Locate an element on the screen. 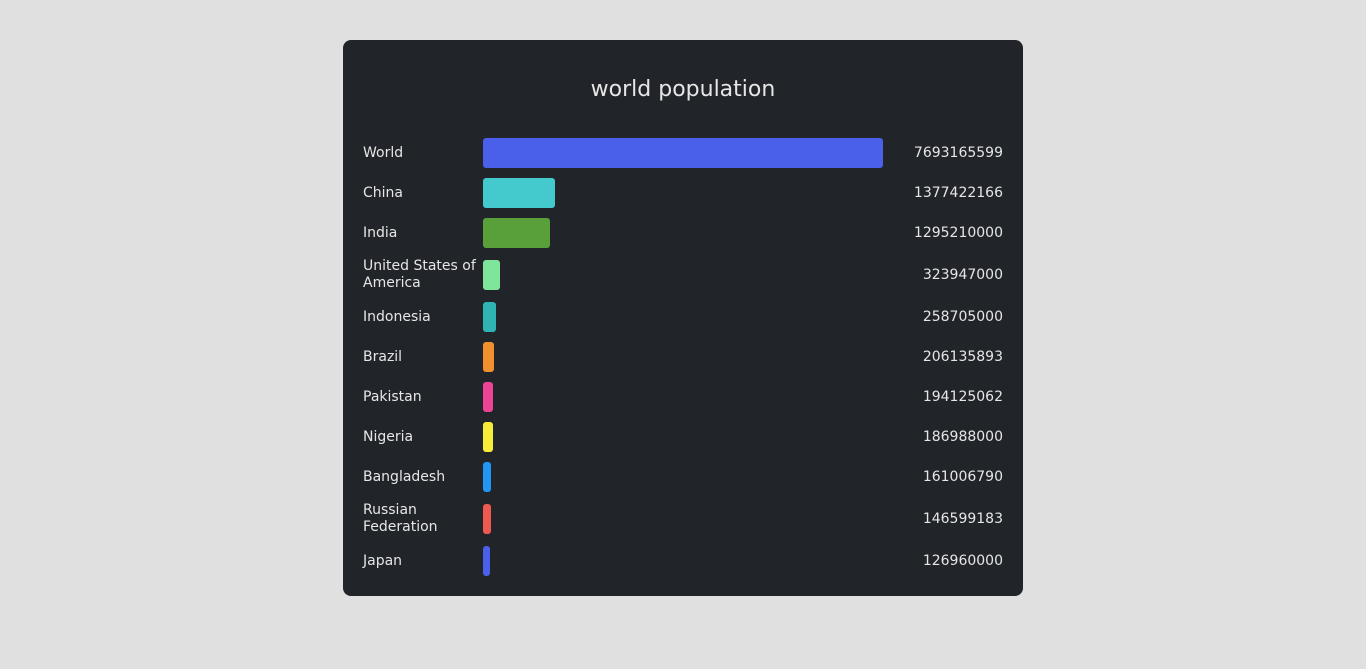 Image resolution: width=1366 pixels, height=669 pixels. value-label: 206135893 is located at coordinates (962, 356).